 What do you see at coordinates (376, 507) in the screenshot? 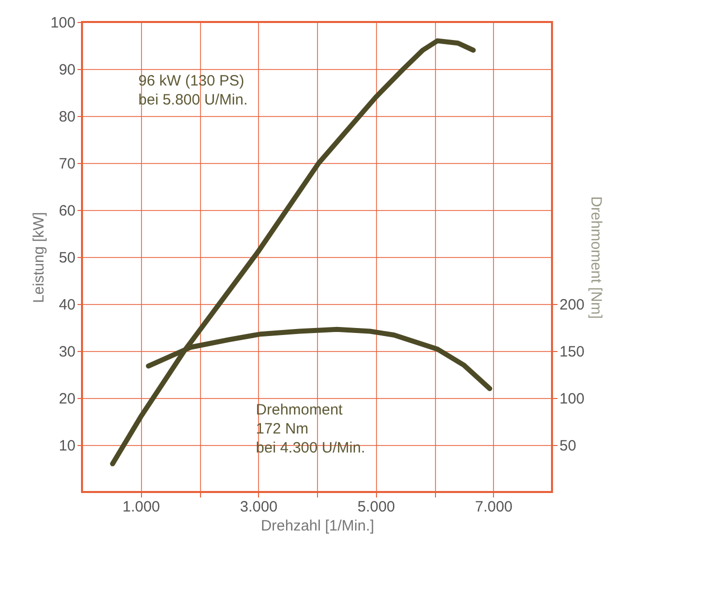
I see `x-tick-label: 5.000` at bounding box center [376, 507].